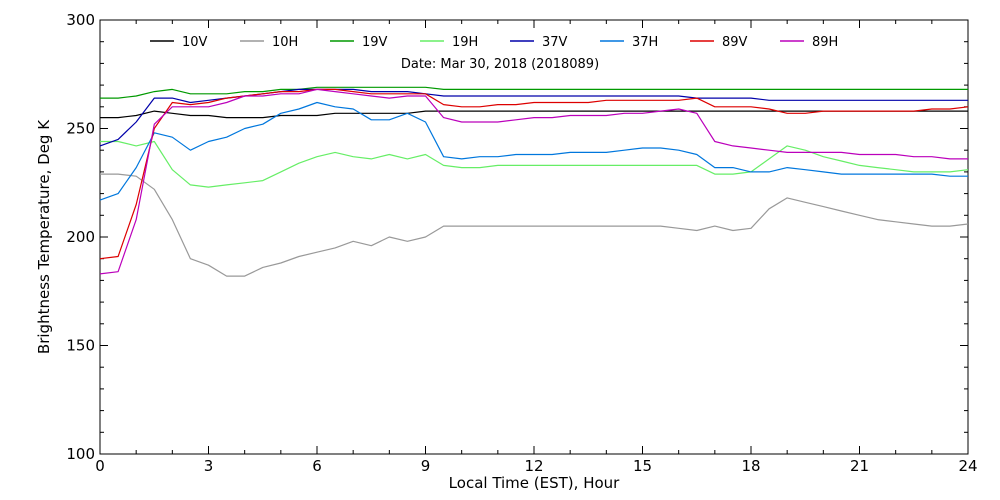 This screenshot has width=1000, height=500. I want to click on legend-label-10v: 10V, so click(195, 42).